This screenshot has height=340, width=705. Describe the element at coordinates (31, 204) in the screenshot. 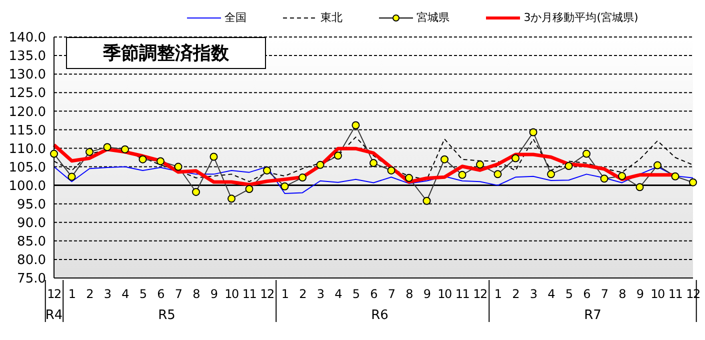

I see `y-tick-label: 95.0` at that location.